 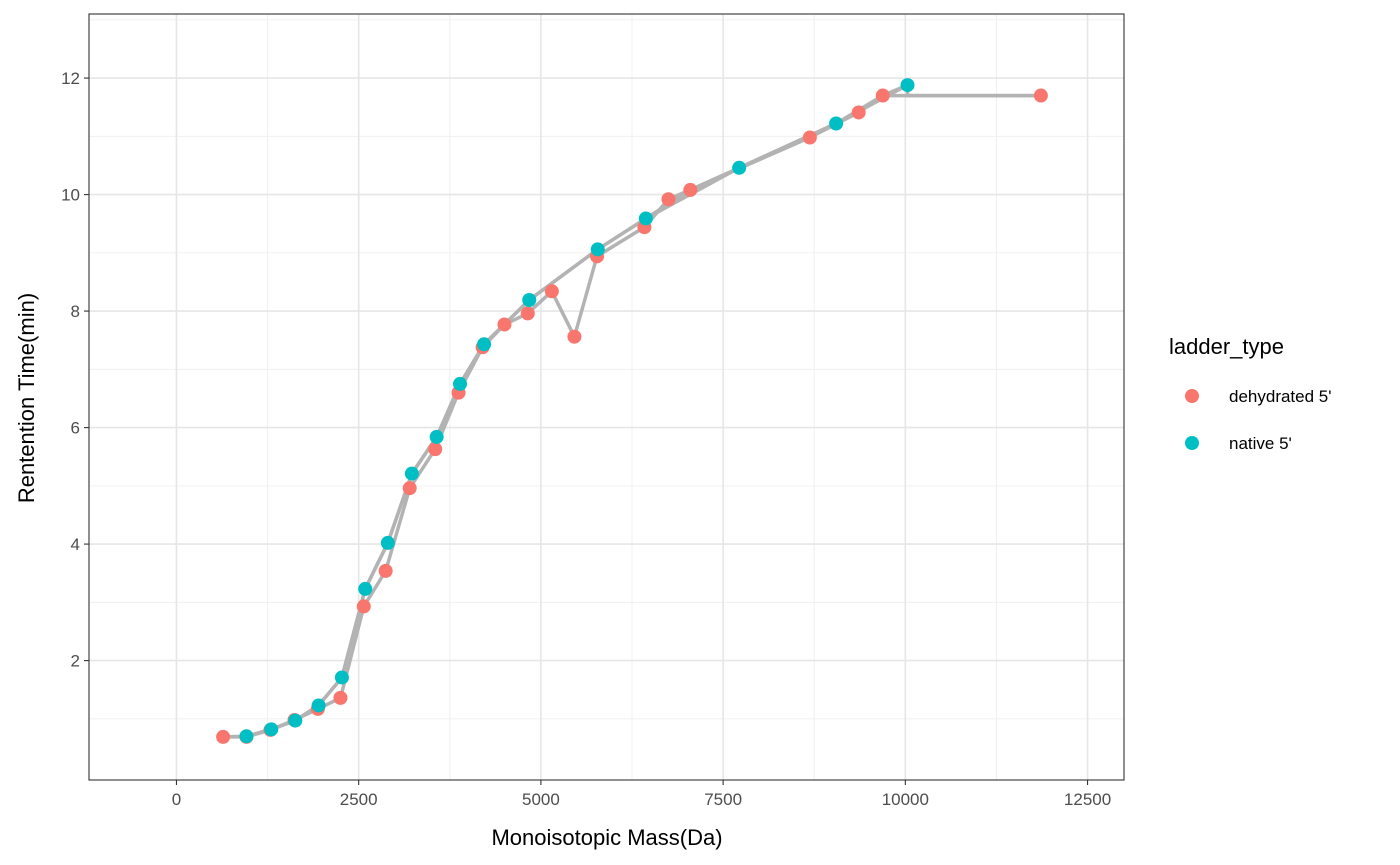 What do you see at coordinates (1087, 799) in the screenshot?
I see `x-tick-label: 12500` at bounding box center [1087, 799].